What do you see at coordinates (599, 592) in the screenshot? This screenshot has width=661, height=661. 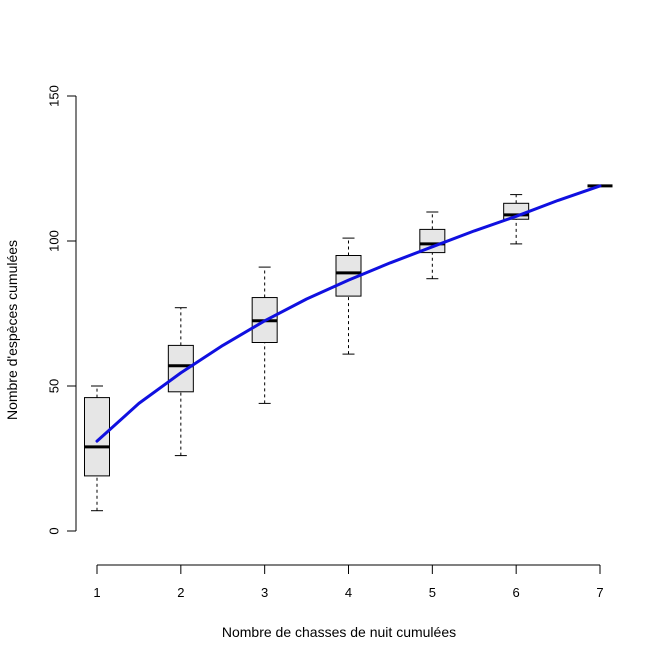 I see `x-tick-label: 7` at bounding box center [599, 592].